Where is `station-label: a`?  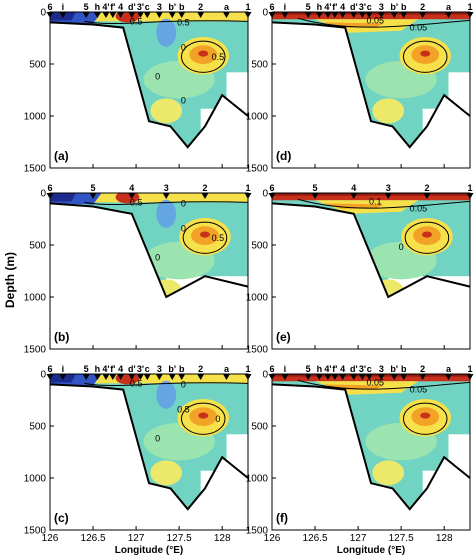 station-label: a is located at coordinates (227, 7).